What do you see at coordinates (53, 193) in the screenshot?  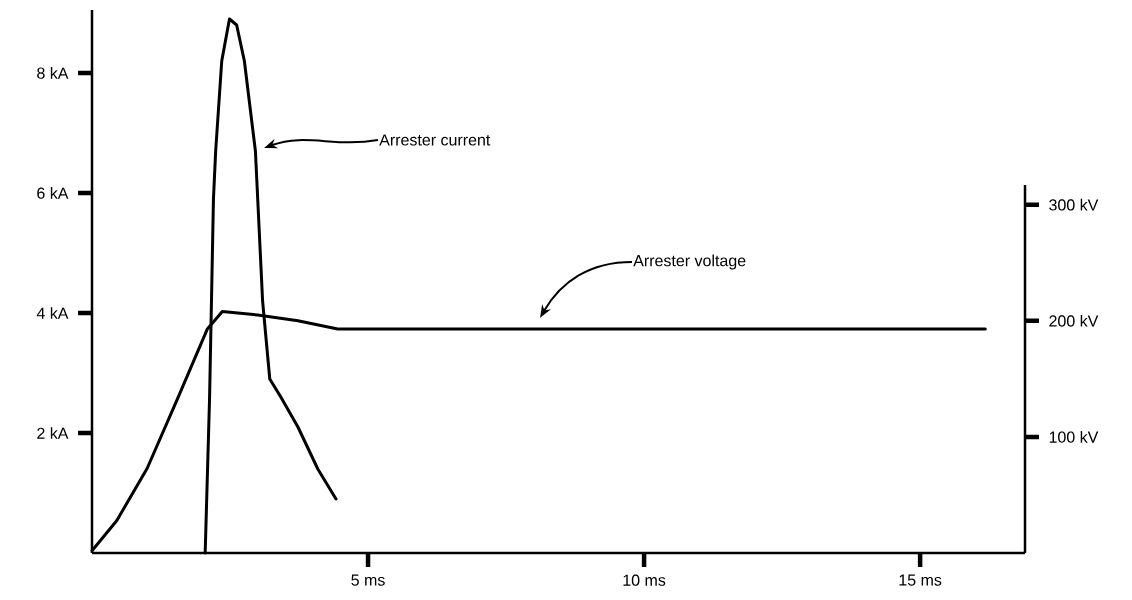 I see `y-tick-label: 6 kA` at bounding box center [53, 193].